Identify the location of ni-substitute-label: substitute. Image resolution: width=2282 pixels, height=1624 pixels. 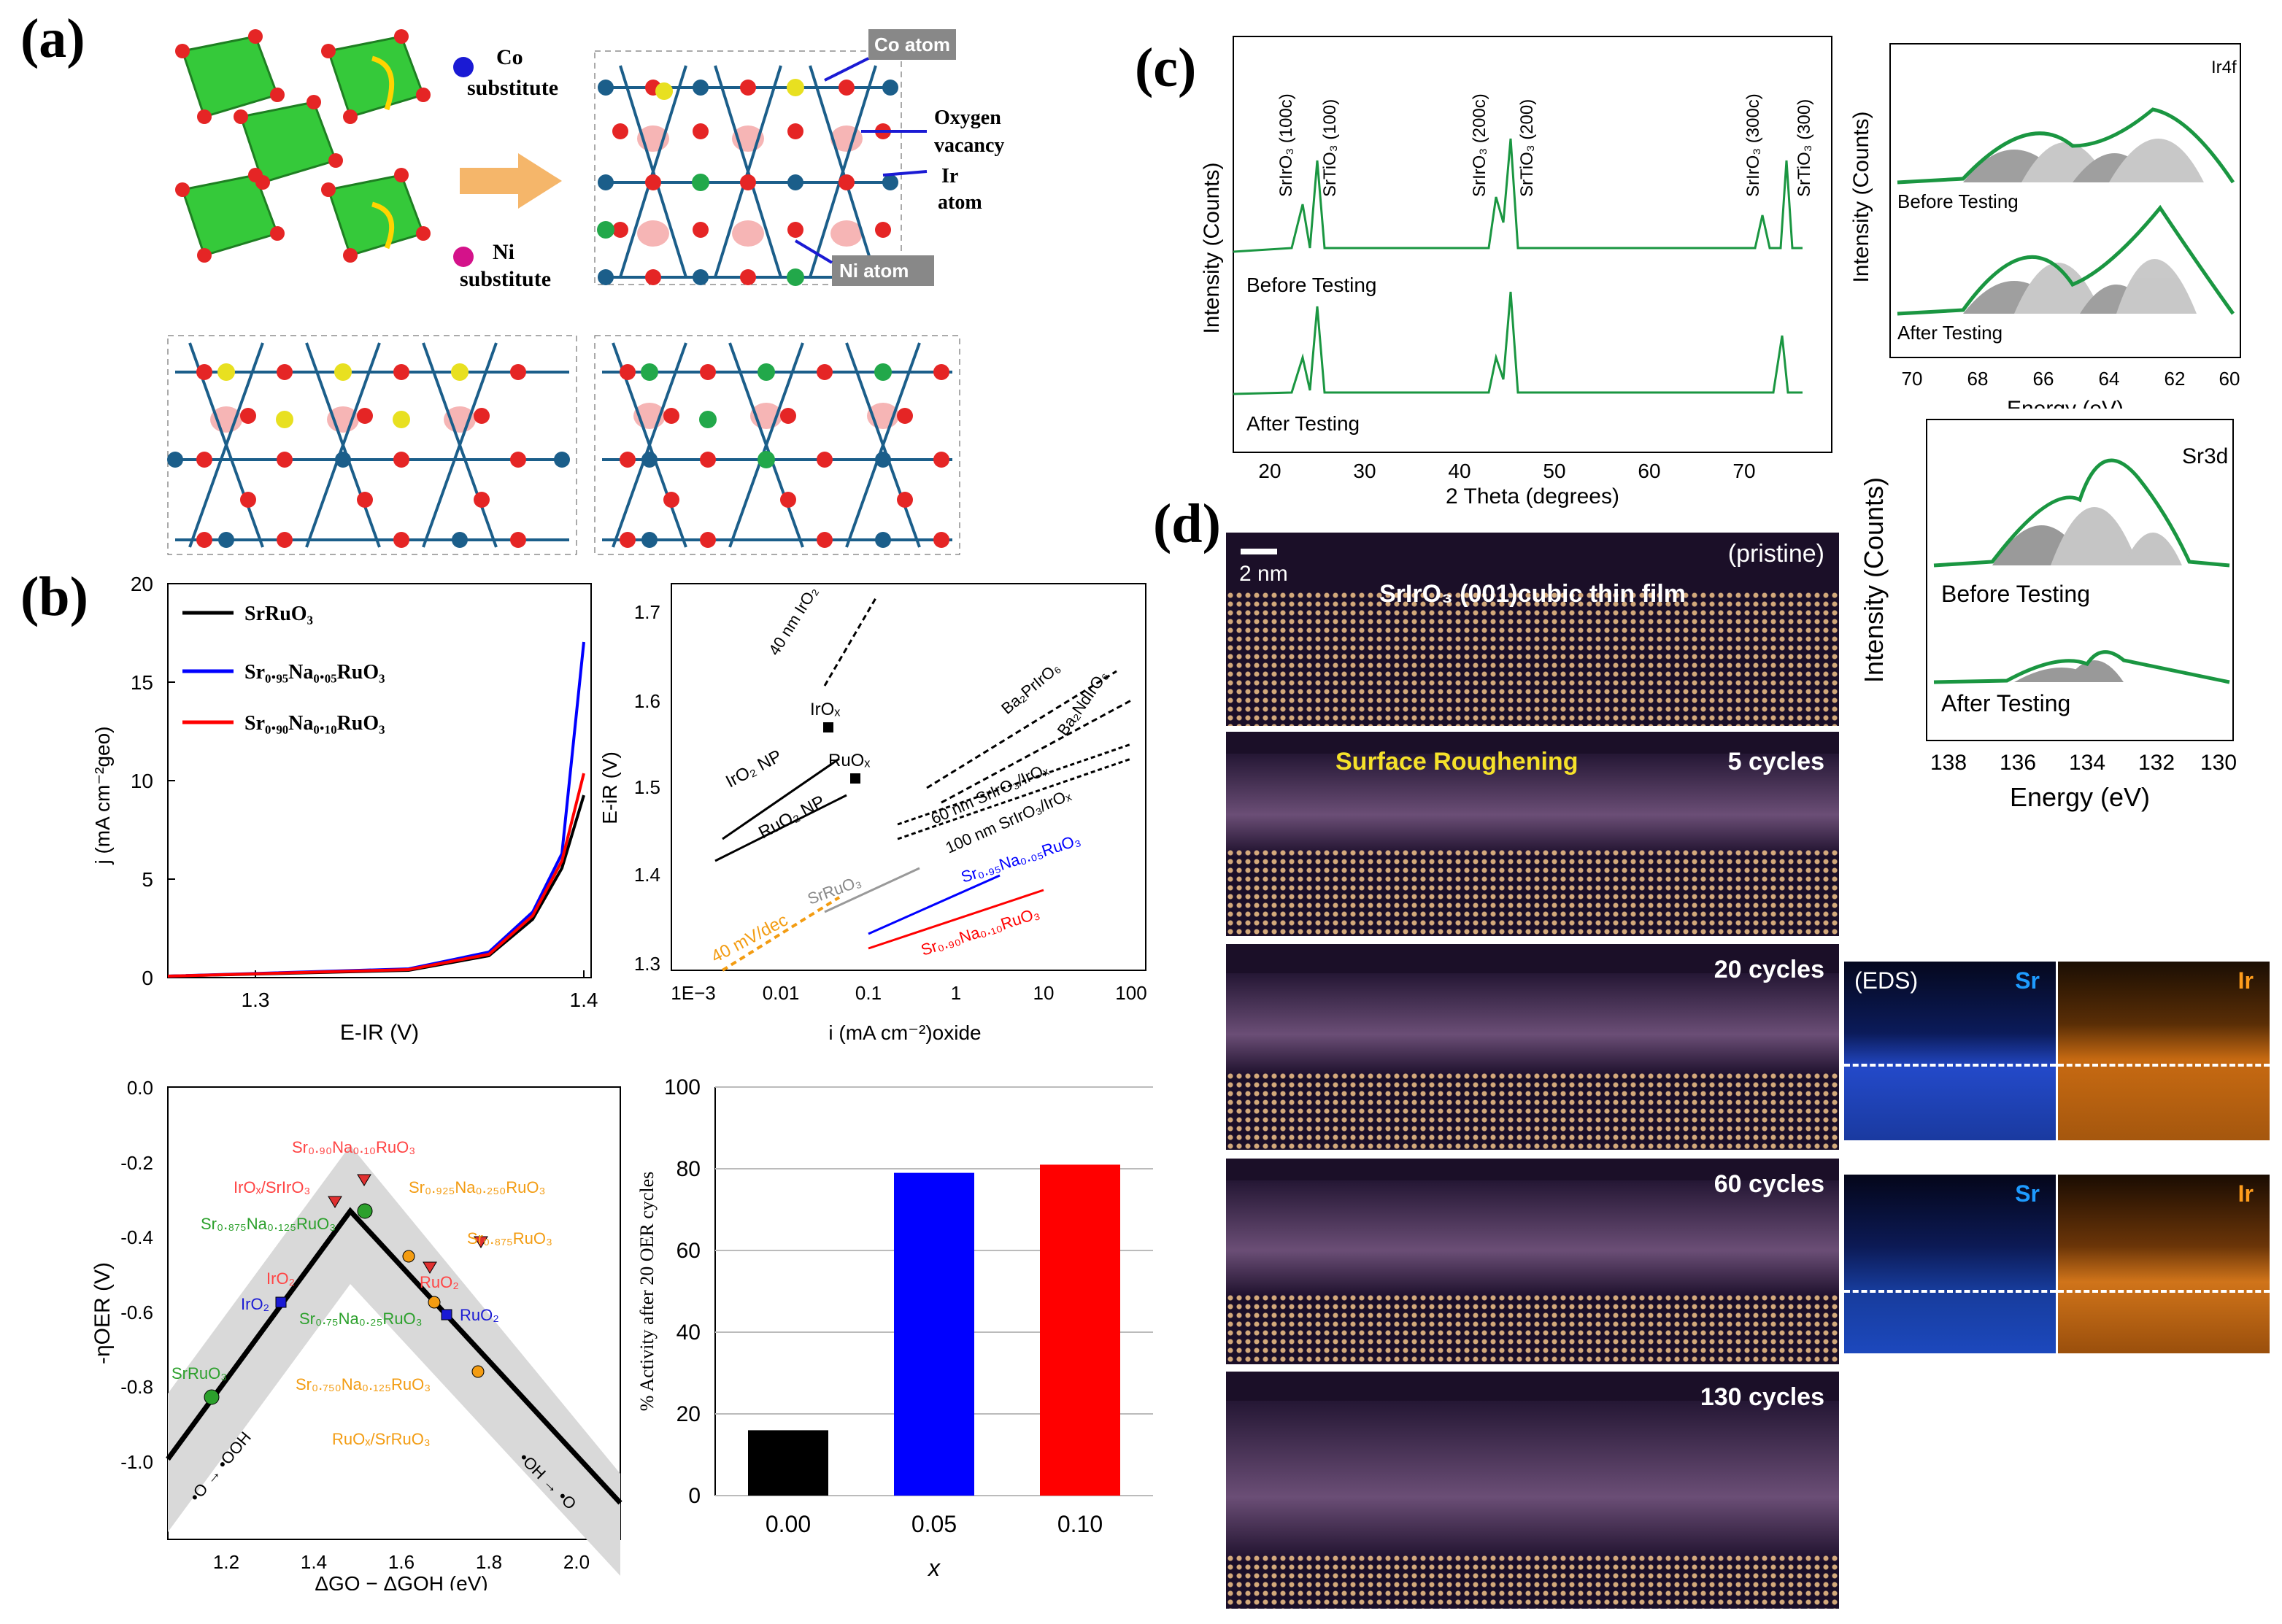
(505, 279).